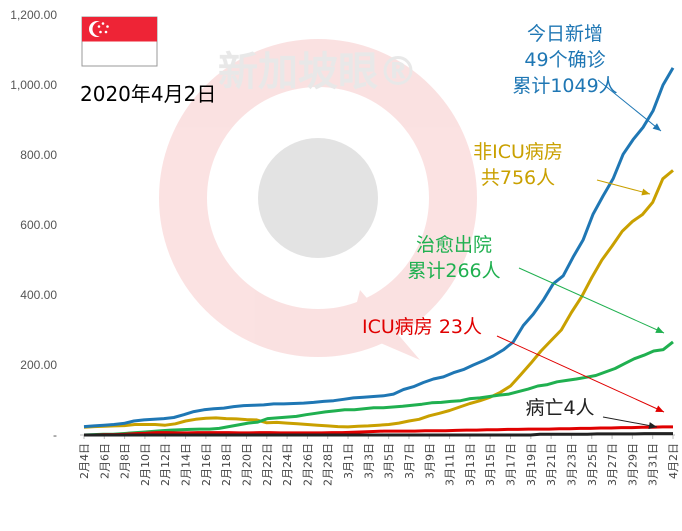 The image size is (682, 531). I want to click on watermark-tail, so click(385, 325).